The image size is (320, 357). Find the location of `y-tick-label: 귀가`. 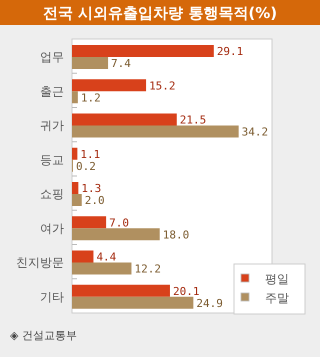

y-tick-label: 귀가 is located at coordinates (52, 125).